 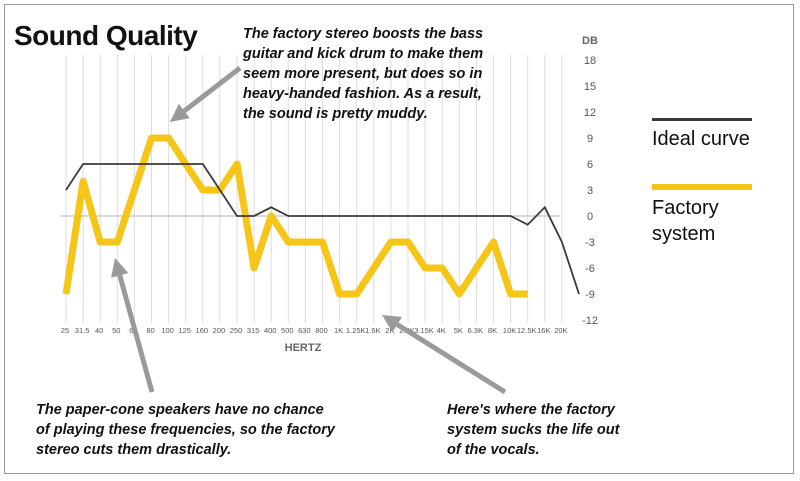 What do you see at coordinates (184, 330) in the screenshot?
I see `x-tick-label: 125` at bounding box center [184, 330].